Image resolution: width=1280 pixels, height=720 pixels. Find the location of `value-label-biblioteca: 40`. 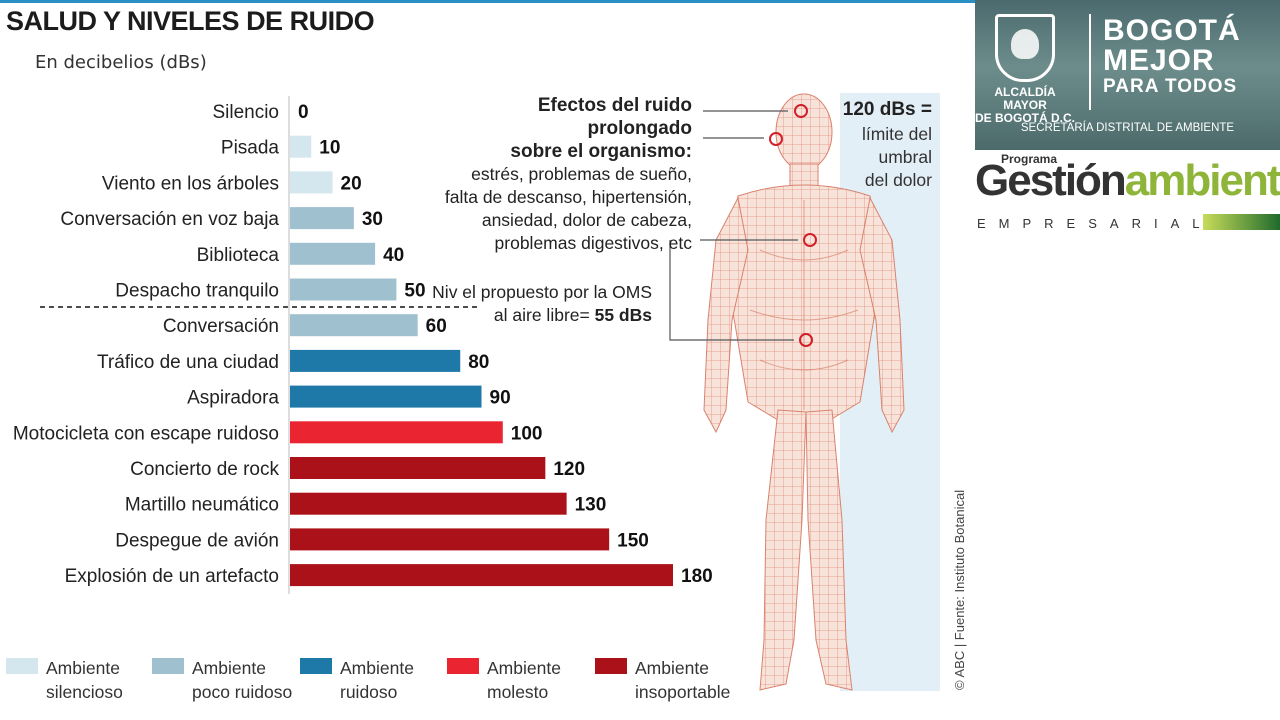

value-label-biblioteca: 40 is located at coordinates (393, 255).